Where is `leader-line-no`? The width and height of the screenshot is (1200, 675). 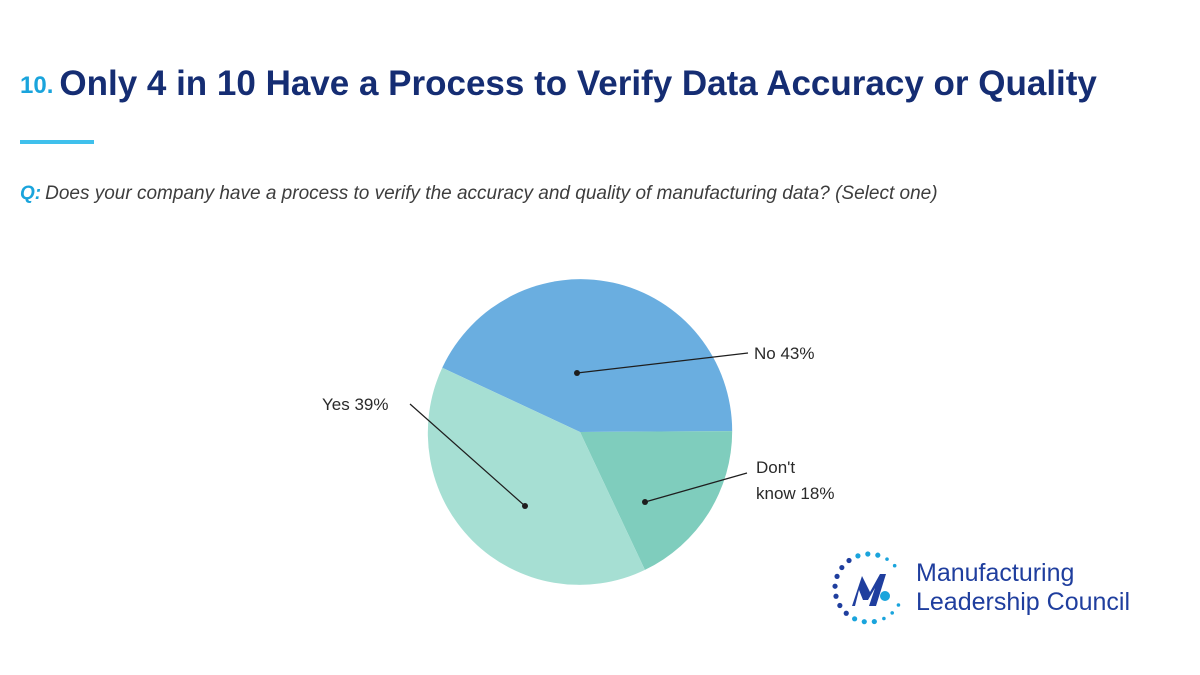
leader-line-no is located at coordinates (662, 363).